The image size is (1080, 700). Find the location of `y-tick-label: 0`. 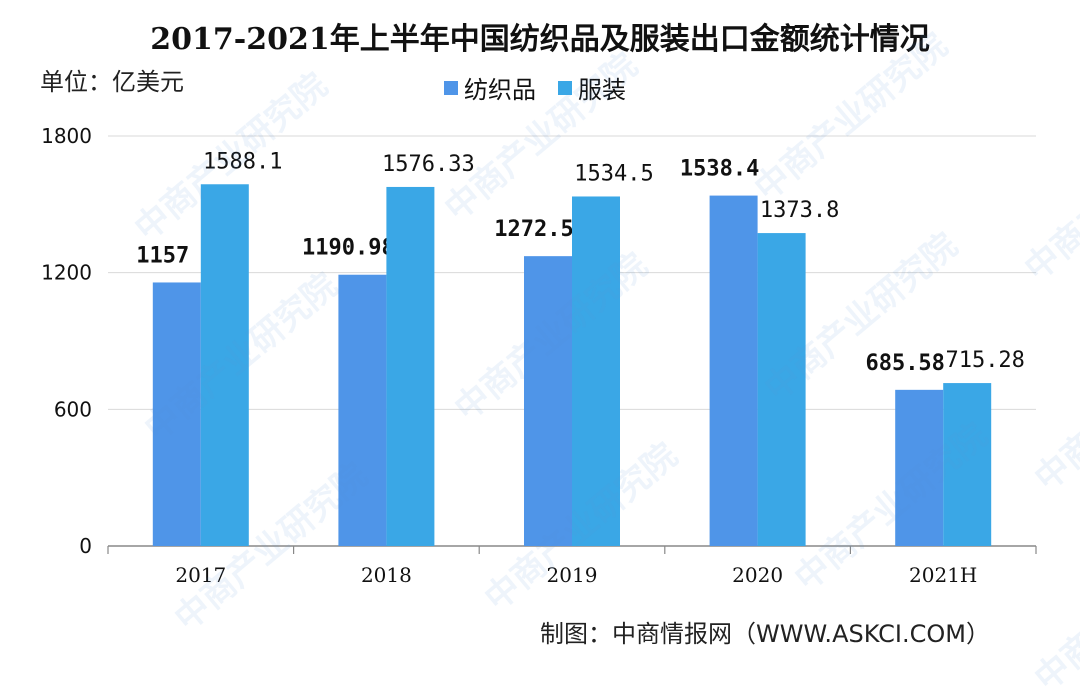

y-tick-label: 0 is located at coordinates (85, 546).